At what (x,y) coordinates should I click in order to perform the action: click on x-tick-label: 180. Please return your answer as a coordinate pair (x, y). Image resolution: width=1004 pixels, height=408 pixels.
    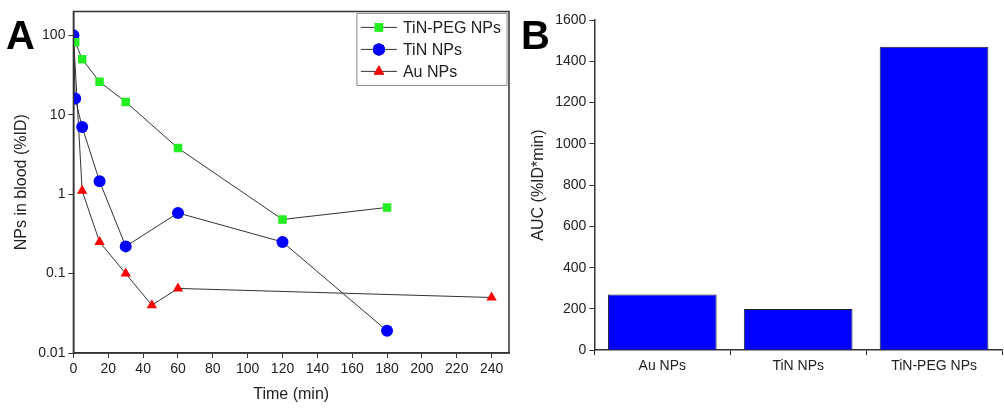
    Looking at the image, I should click on (387, 368).